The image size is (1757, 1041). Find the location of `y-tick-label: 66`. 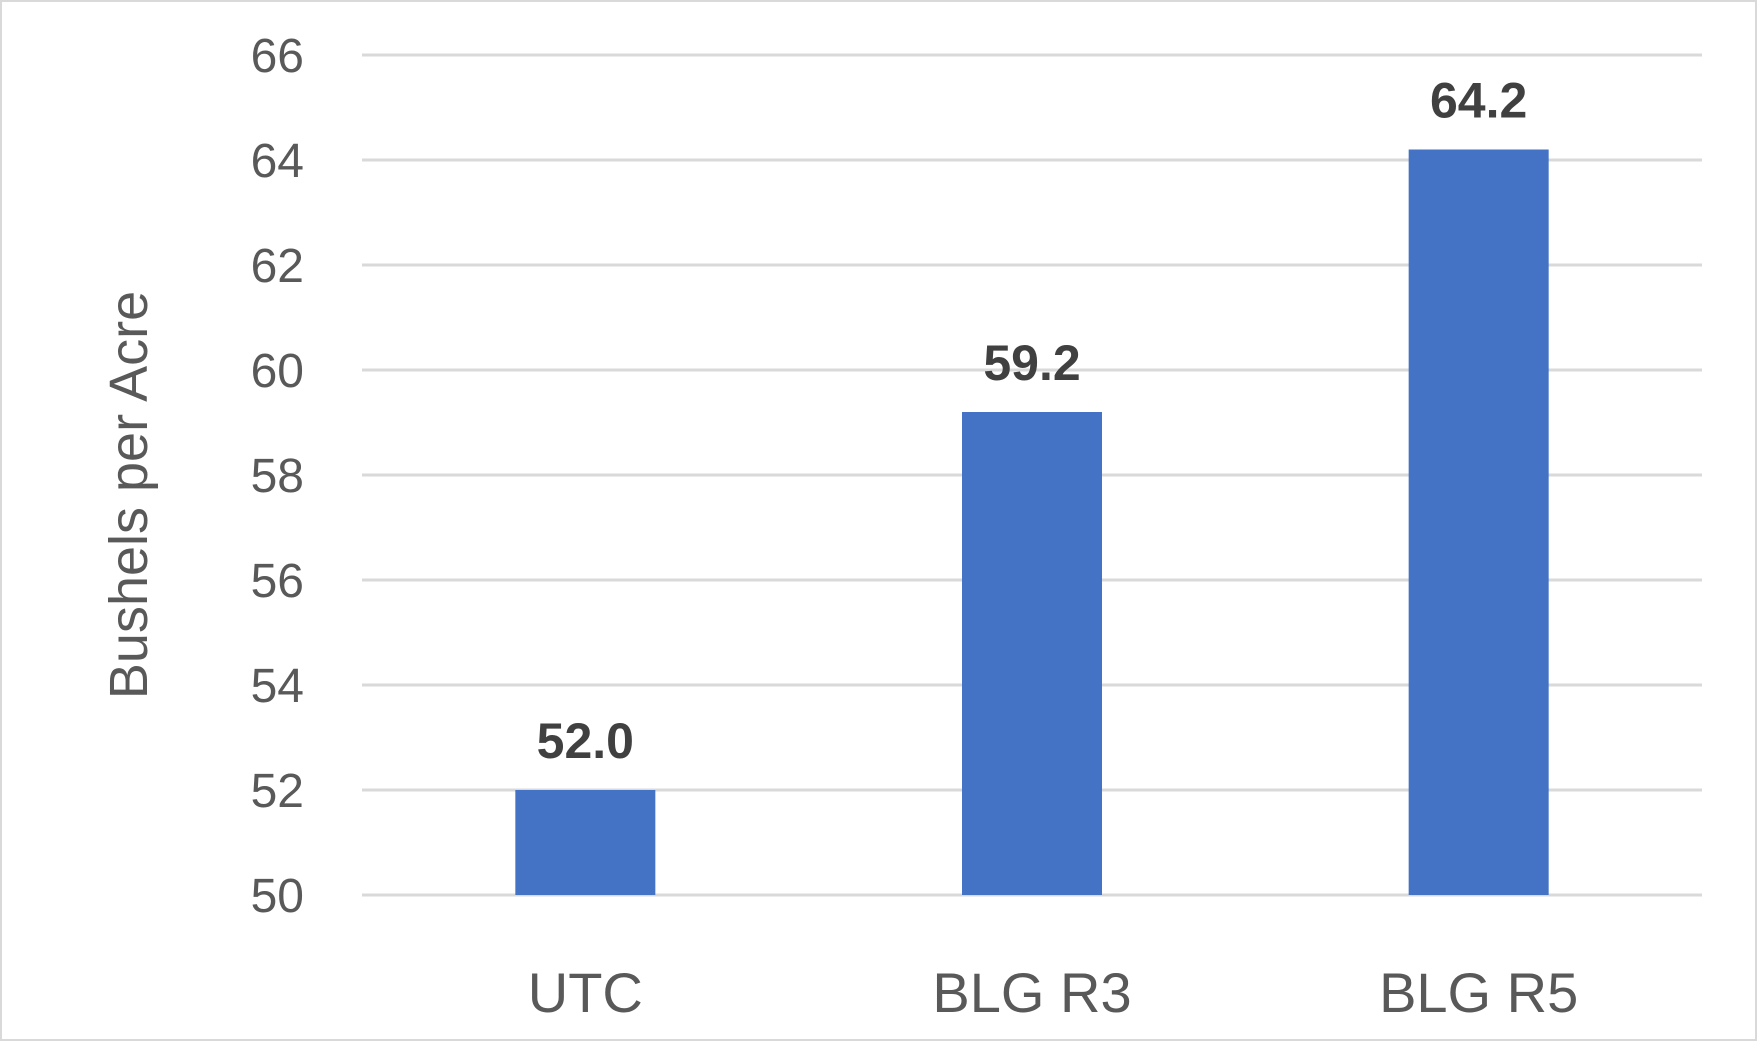

y-tick-label: 66 is located at coordinates (277, 56).